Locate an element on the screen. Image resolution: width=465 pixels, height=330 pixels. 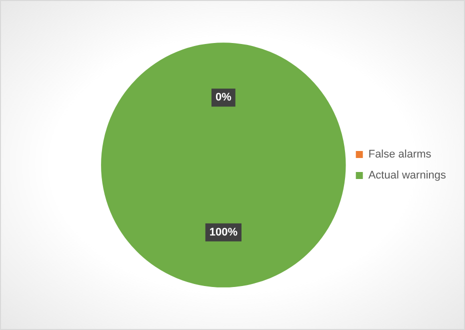
legend-label: False alarms is located at coordinates (400, 154).